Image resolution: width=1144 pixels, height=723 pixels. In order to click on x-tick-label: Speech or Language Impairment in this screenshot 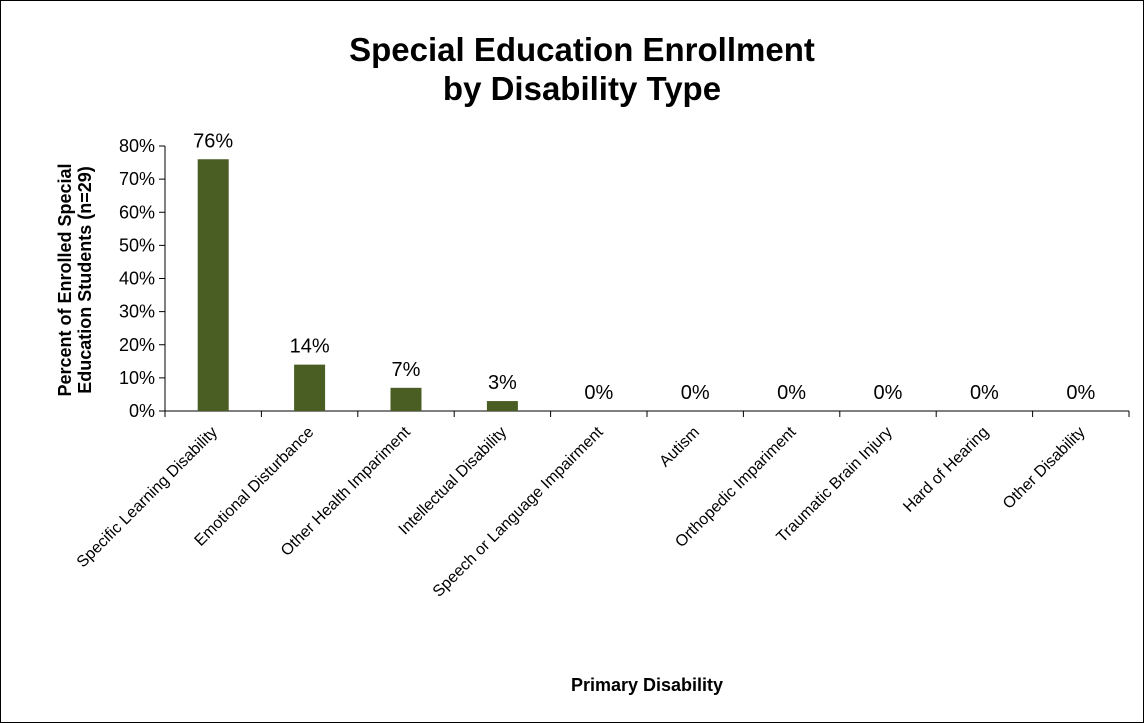, I will do `click(518, 511)`.